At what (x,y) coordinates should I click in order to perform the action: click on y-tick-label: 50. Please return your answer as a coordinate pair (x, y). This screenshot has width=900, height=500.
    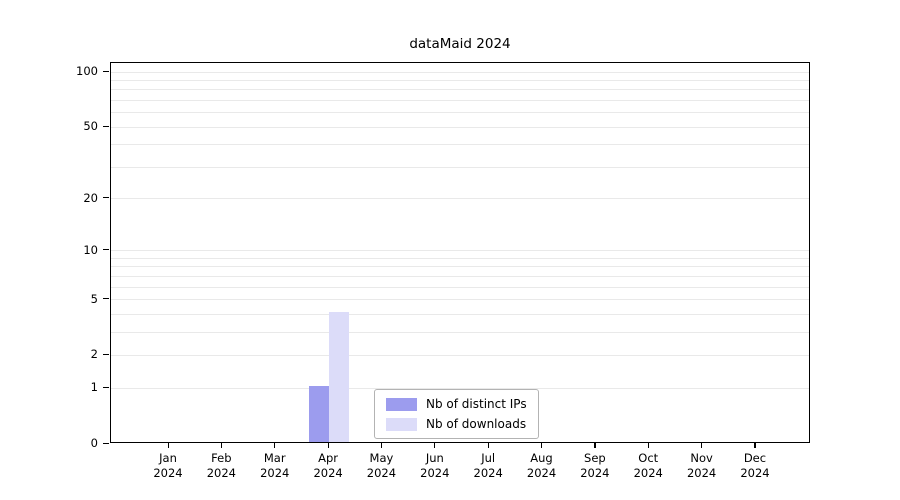
    Looking at the image, I should click on (90, 126).